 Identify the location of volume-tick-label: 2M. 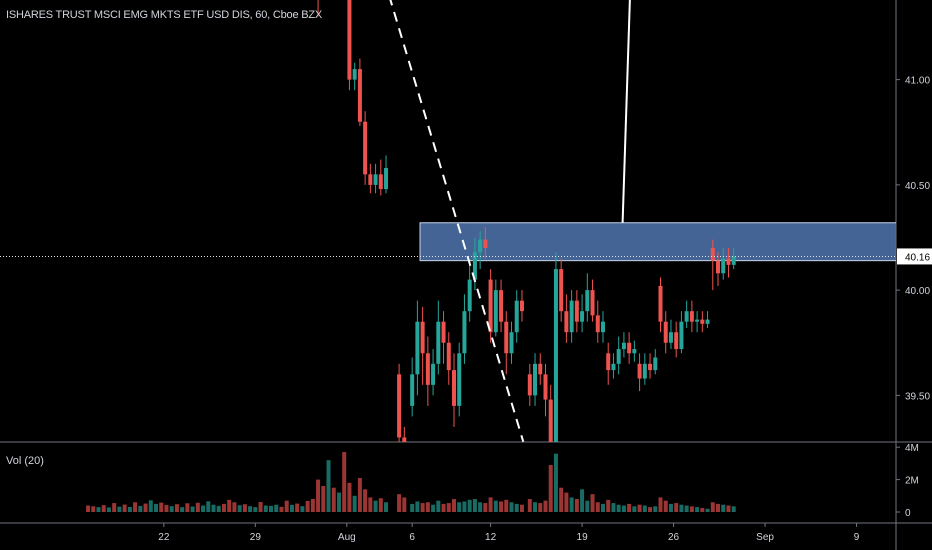
(912, 481).